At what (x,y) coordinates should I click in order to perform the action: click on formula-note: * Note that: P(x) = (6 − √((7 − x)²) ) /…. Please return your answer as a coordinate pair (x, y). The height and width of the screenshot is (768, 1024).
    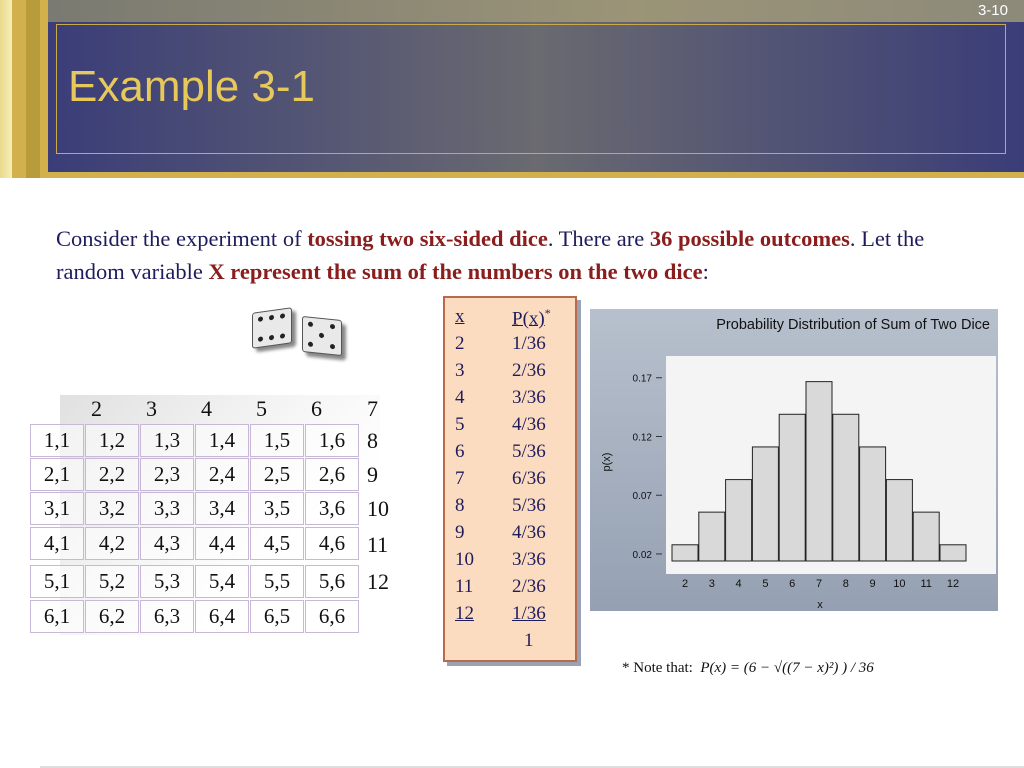
    Looking at the image, I should click on (748, 668).